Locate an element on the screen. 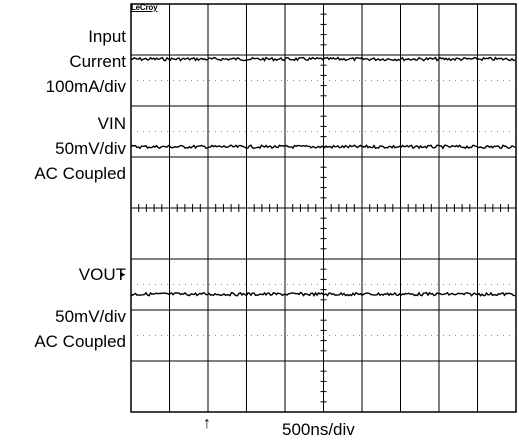 The image size is (519, 442). timebase-label: 500ns/div is located at coordinates (318, 429).